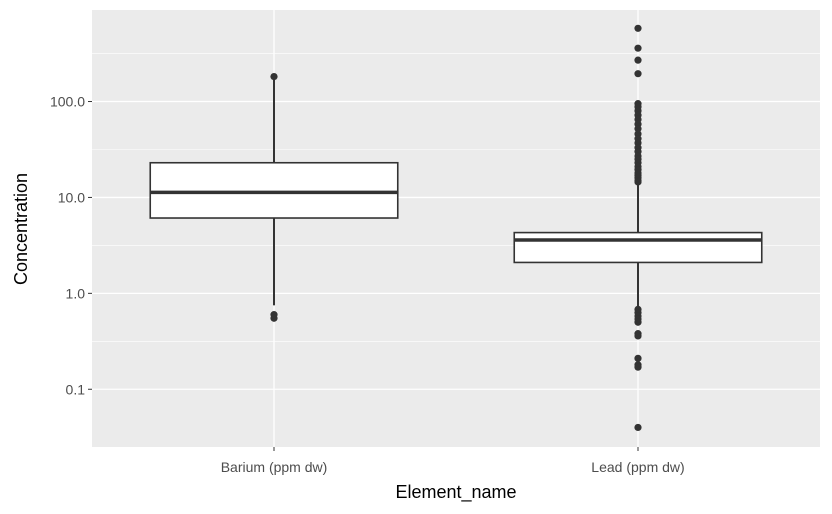  What do you see at coordinates (67, 102) in the screenshot?
I see `y-tick-label: 100.0` at bounding box center [67, 102].